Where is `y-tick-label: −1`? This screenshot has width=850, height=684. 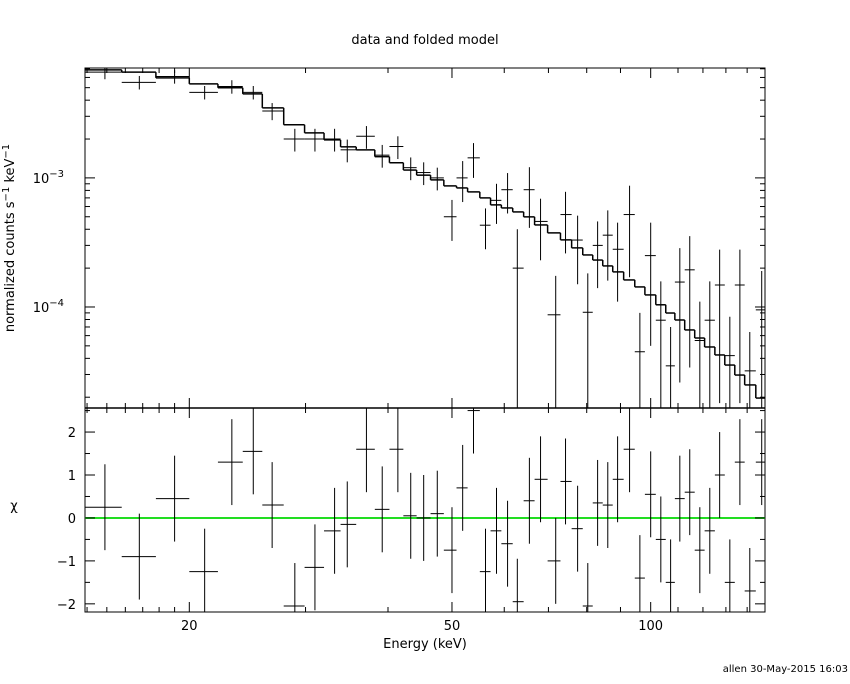
y-tick-label: −1 is located at coordinates (66, 562).